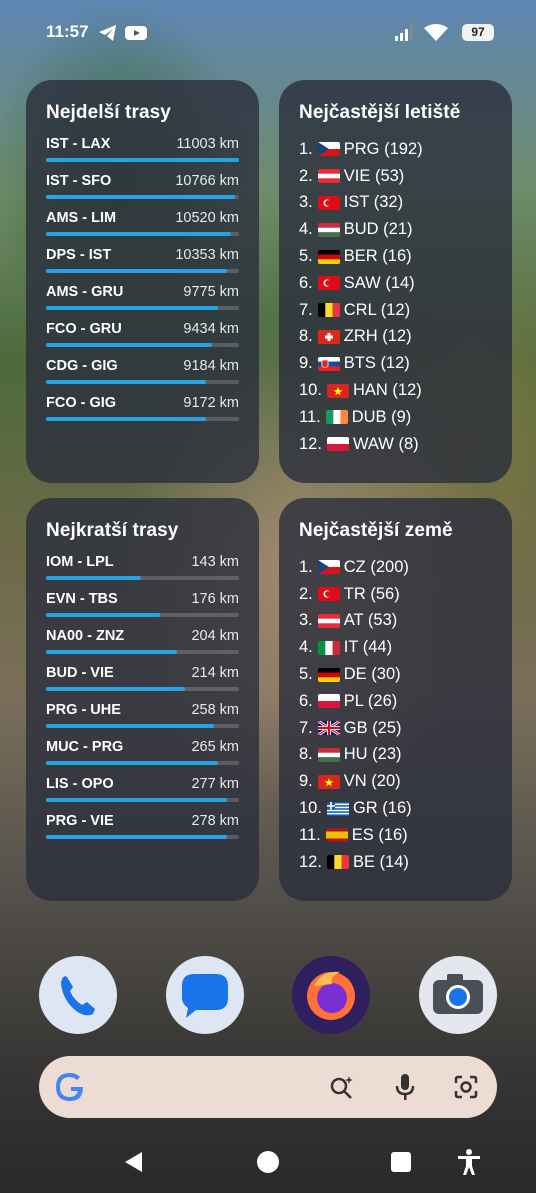  Describe the element at coordinates (374, 175) in the screenshot. I see `rank-label: VIE (53)` at that location.